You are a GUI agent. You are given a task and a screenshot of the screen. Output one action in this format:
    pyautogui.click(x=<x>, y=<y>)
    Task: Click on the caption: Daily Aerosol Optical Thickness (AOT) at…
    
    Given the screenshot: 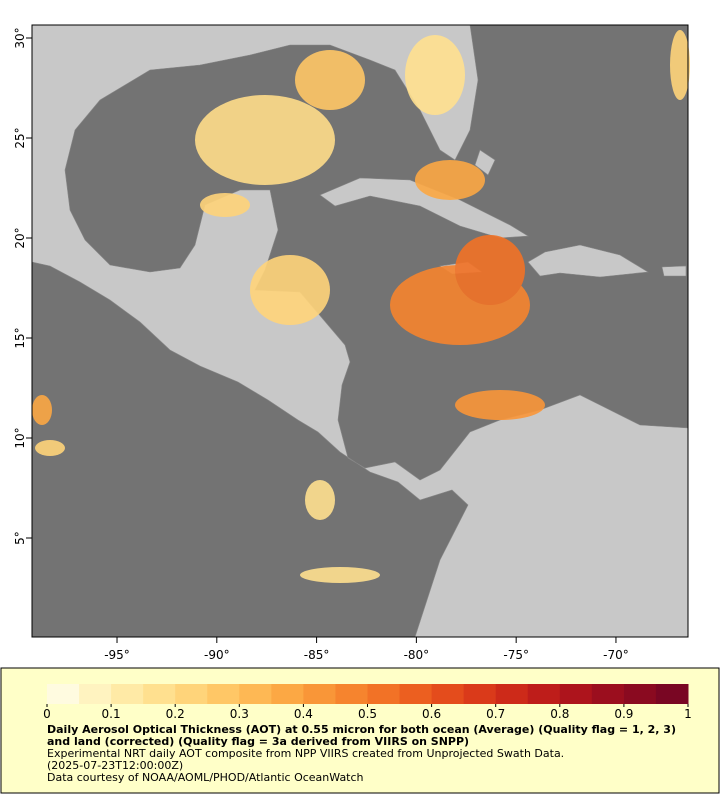 What is the action you would take?
    pyautogui.click(x=362, y=754)
    